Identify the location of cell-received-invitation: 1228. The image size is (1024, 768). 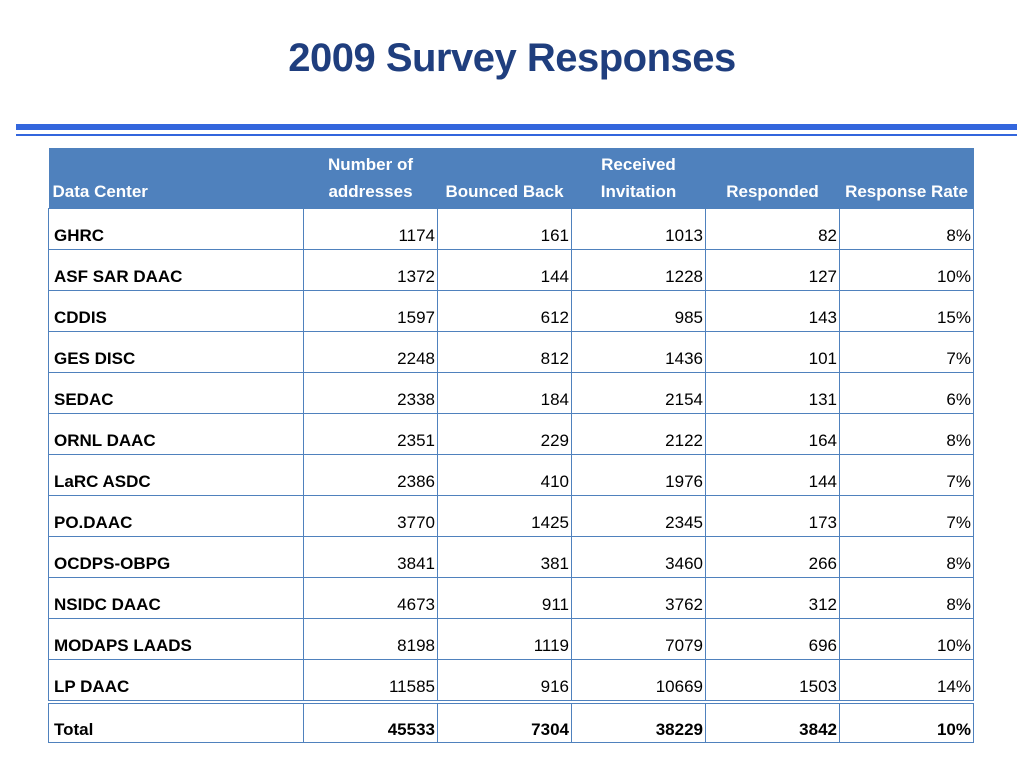
(638, 270).